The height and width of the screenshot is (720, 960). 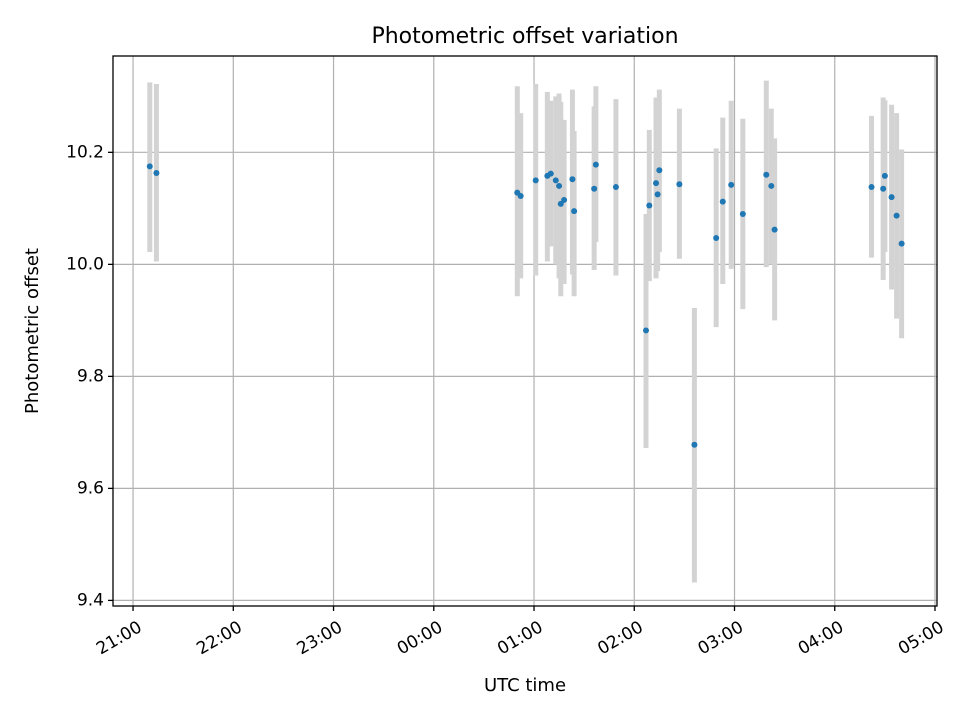 What do you see at coordinates (90, 488) in the screenshot?
I see `y-tick-label: 9.6` at bounding box center [90, 488].